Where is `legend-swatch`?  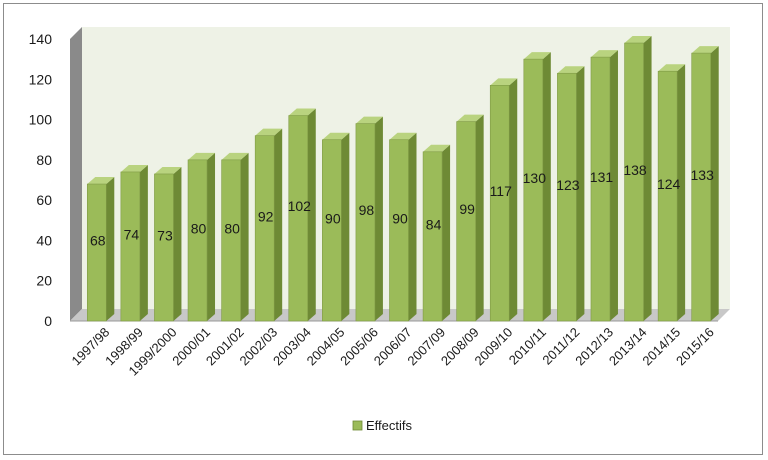 legend-swatch is located at coordinates (357, 425).